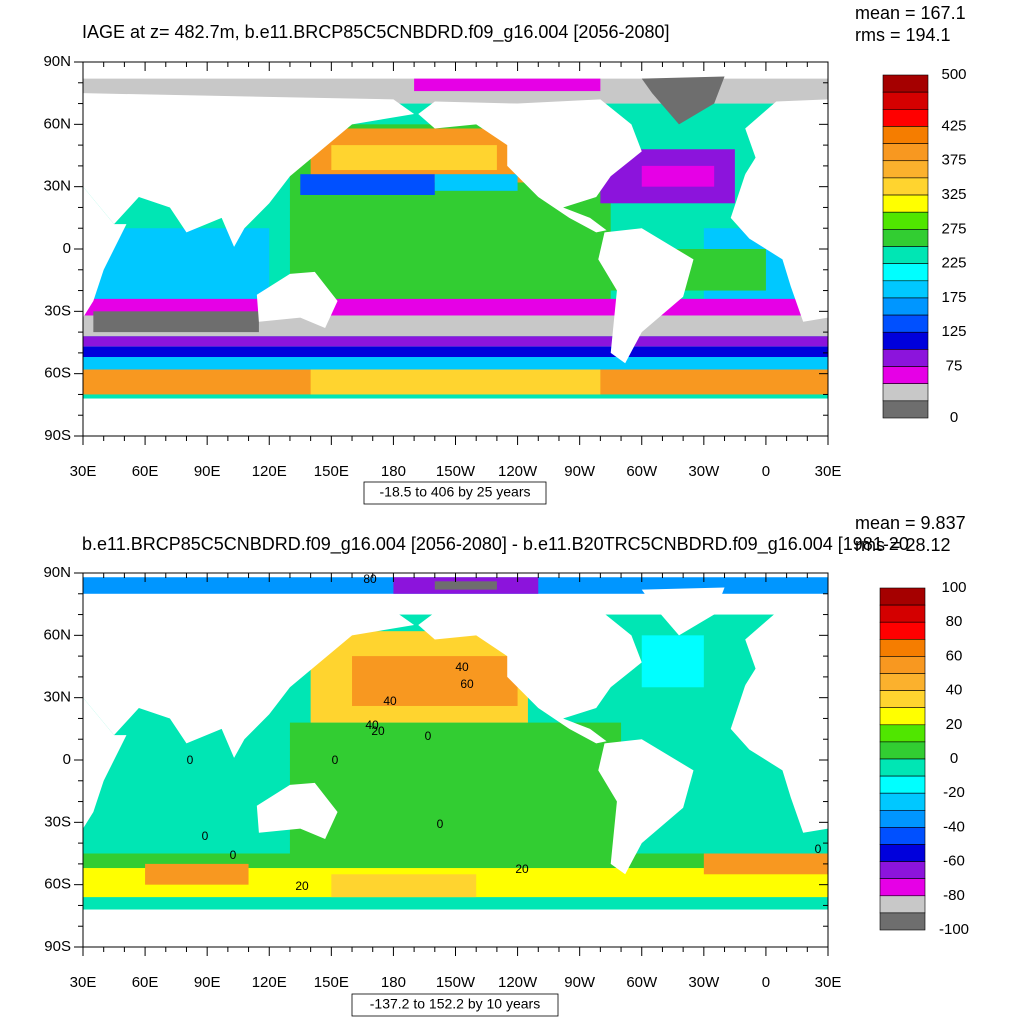 The image size is (1024, 1024). What do you see at coordinates (953, 297) in the screenshot?
I see `colorbar-label: 175` at bounding box center [953, 297].